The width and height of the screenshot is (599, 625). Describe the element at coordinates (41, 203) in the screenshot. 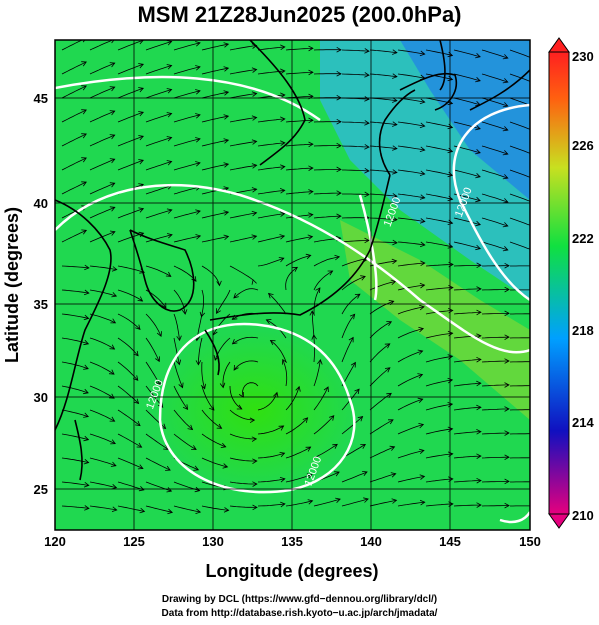

I see `y-tick-label: 40` at that location.